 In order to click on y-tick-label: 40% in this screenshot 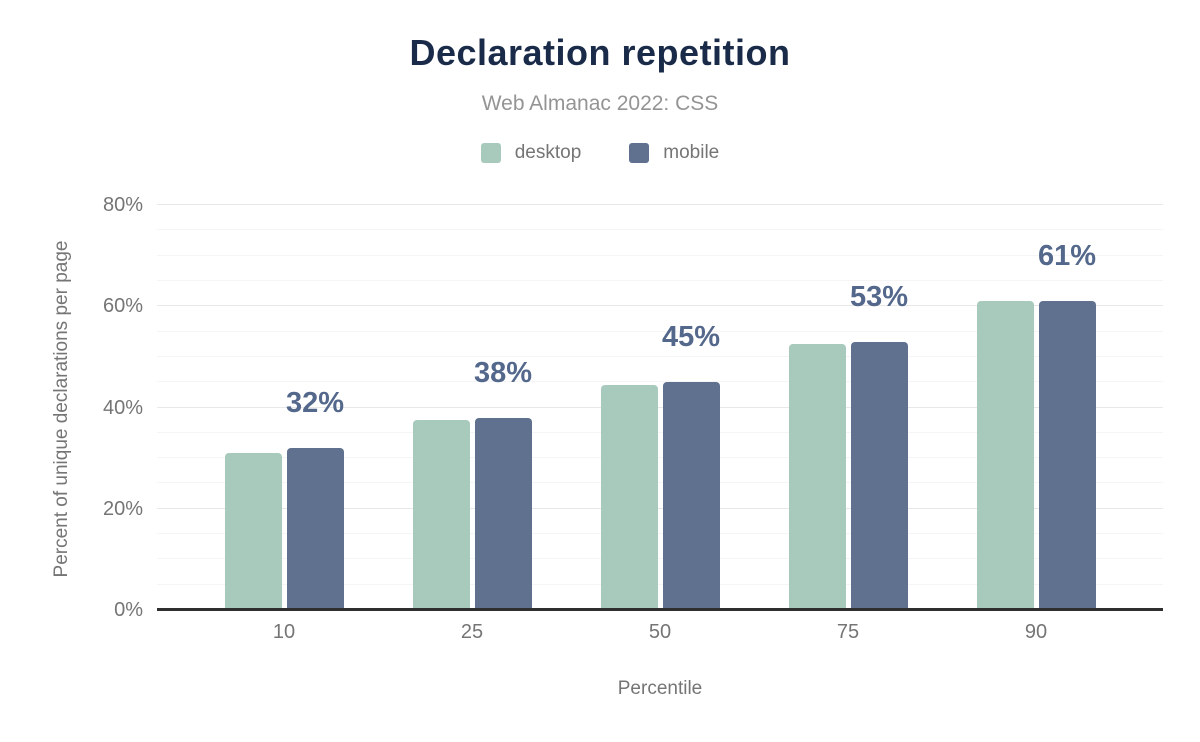, I will do `click(122, 407)`.